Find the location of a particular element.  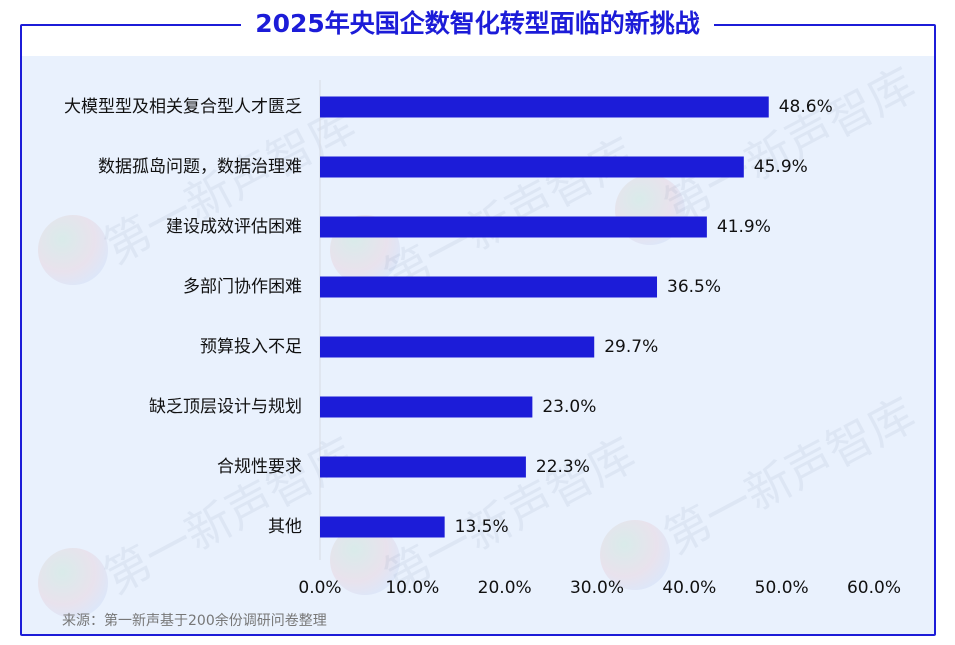

value-label: 22.3% is located at coordinates (563, 467).